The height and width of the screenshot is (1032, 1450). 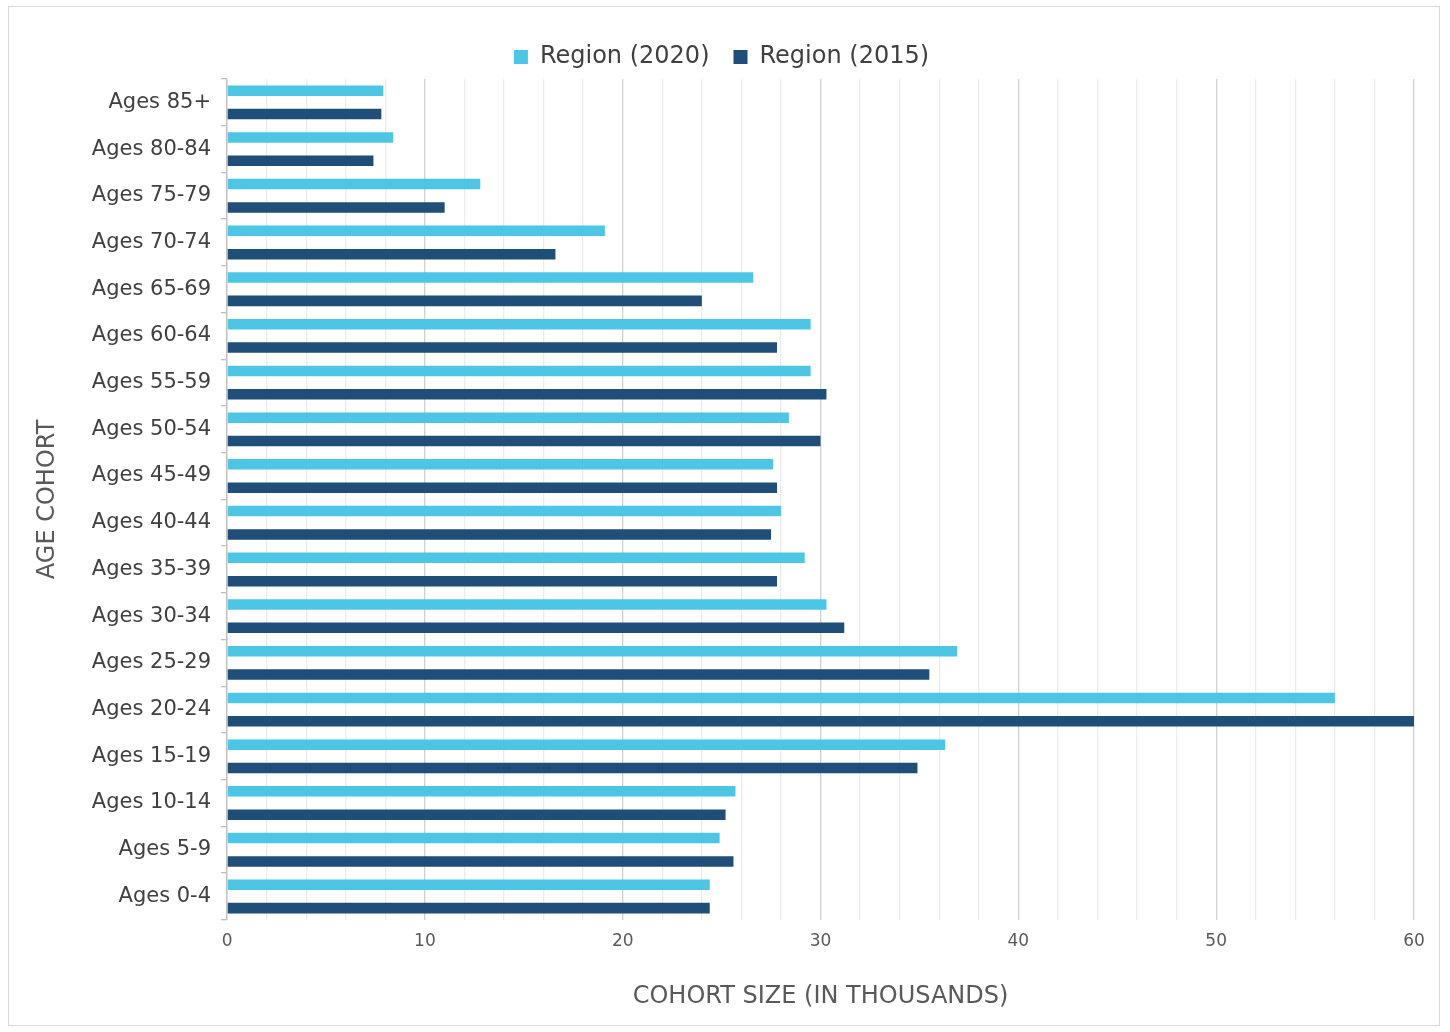 What do you see at coordinates (844, 55) in the screenshot?
I see `legend-label: Region (2015)` at bounding box center [844, 55].